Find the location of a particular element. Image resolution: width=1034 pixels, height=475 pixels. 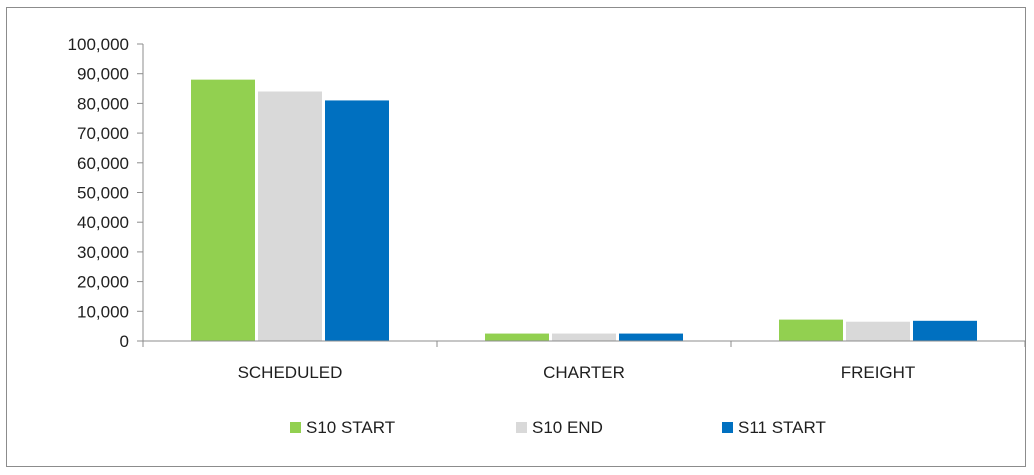

x-tick-label: FREIGHT is located at coordinates (878, 372).